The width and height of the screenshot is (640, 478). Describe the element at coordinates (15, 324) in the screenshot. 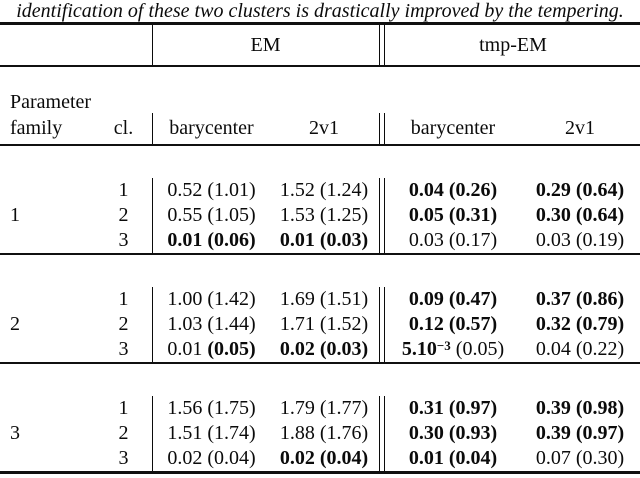

I see `family-number-cell: 2` at that location.